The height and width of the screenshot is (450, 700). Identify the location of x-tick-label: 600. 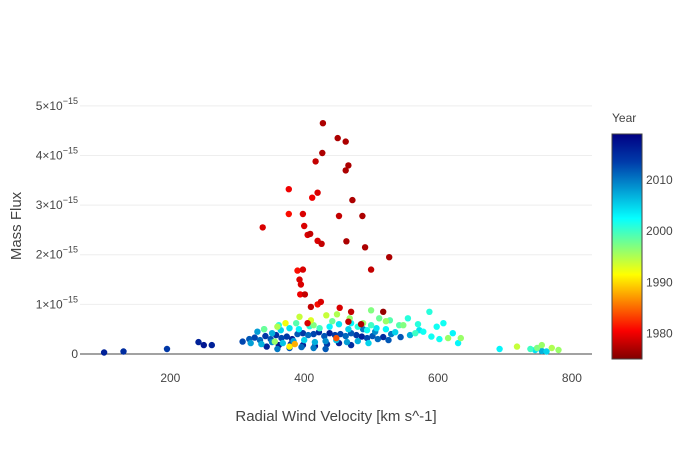
(438, 378).